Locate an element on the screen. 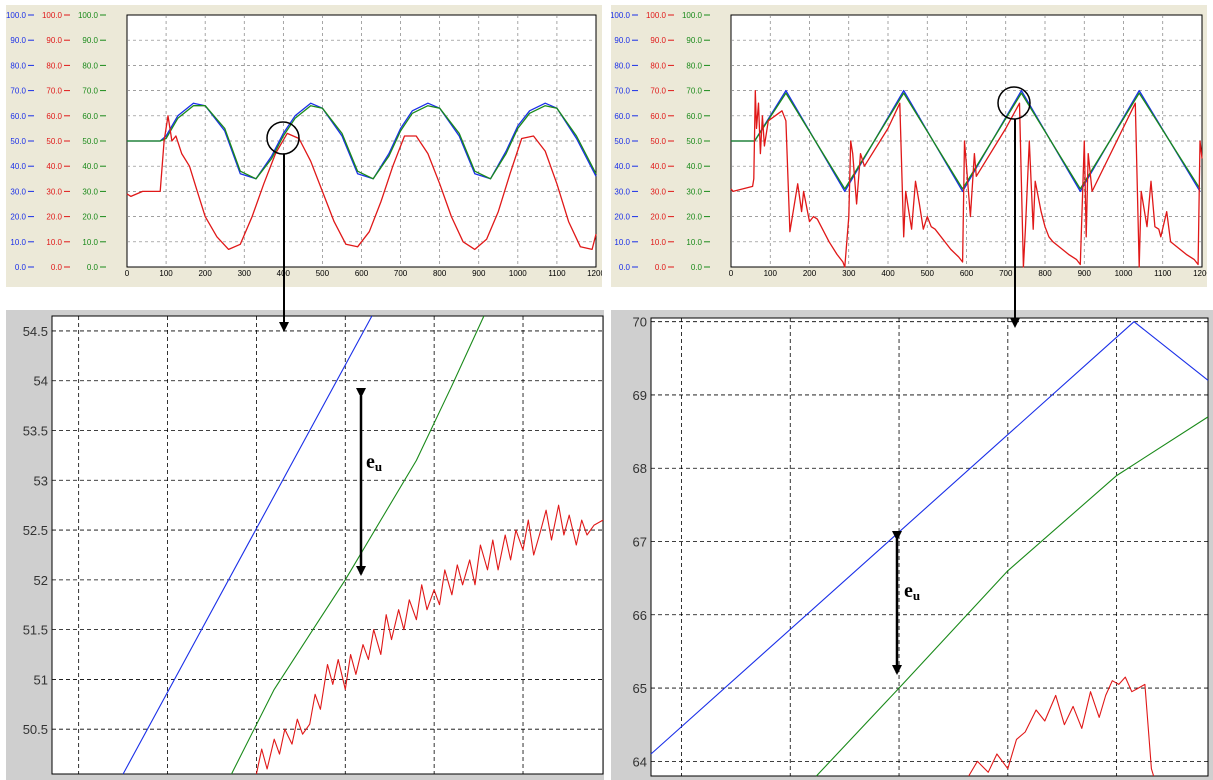 This screenshot has height=780, width=1213. y-tick-label: 51.5 is located at coordinates (35, 630).